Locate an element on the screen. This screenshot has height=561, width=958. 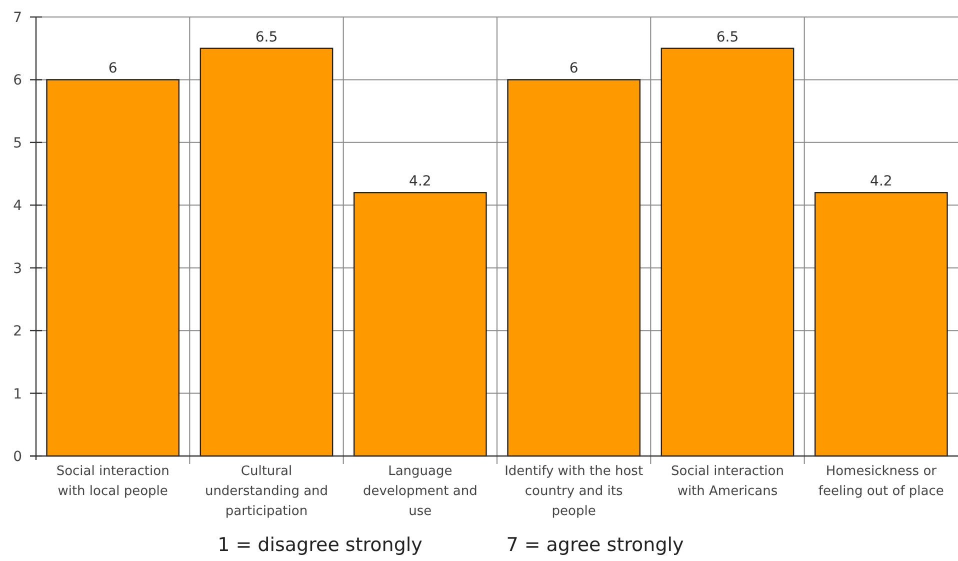
x-tick-label: Social interaction with local people is located at coordinates (113, 481).